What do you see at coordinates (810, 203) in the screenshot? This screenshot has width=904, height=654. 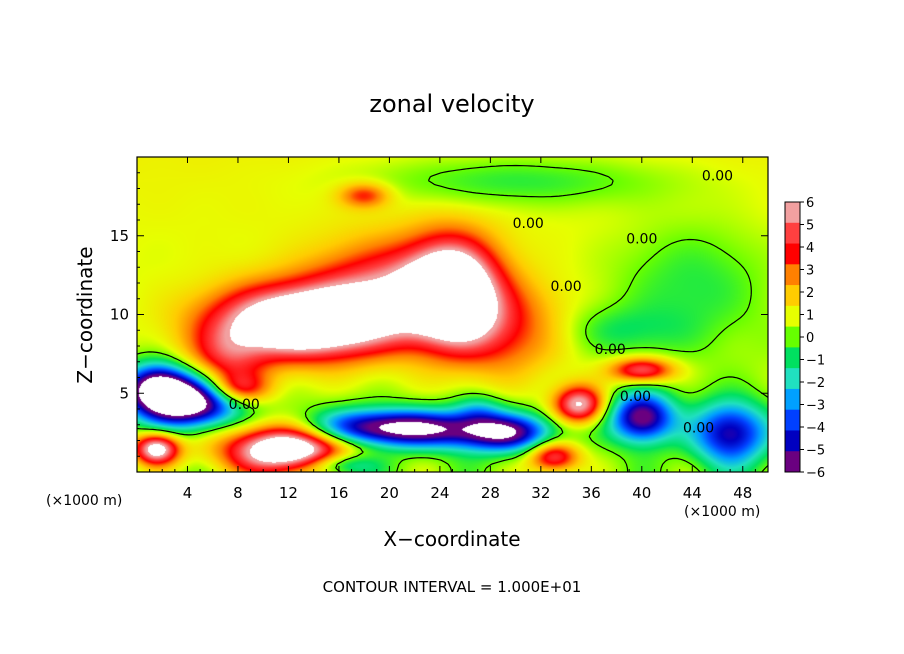 I see `colorbar-tick-label: 6` at bounding box center [810, 203].